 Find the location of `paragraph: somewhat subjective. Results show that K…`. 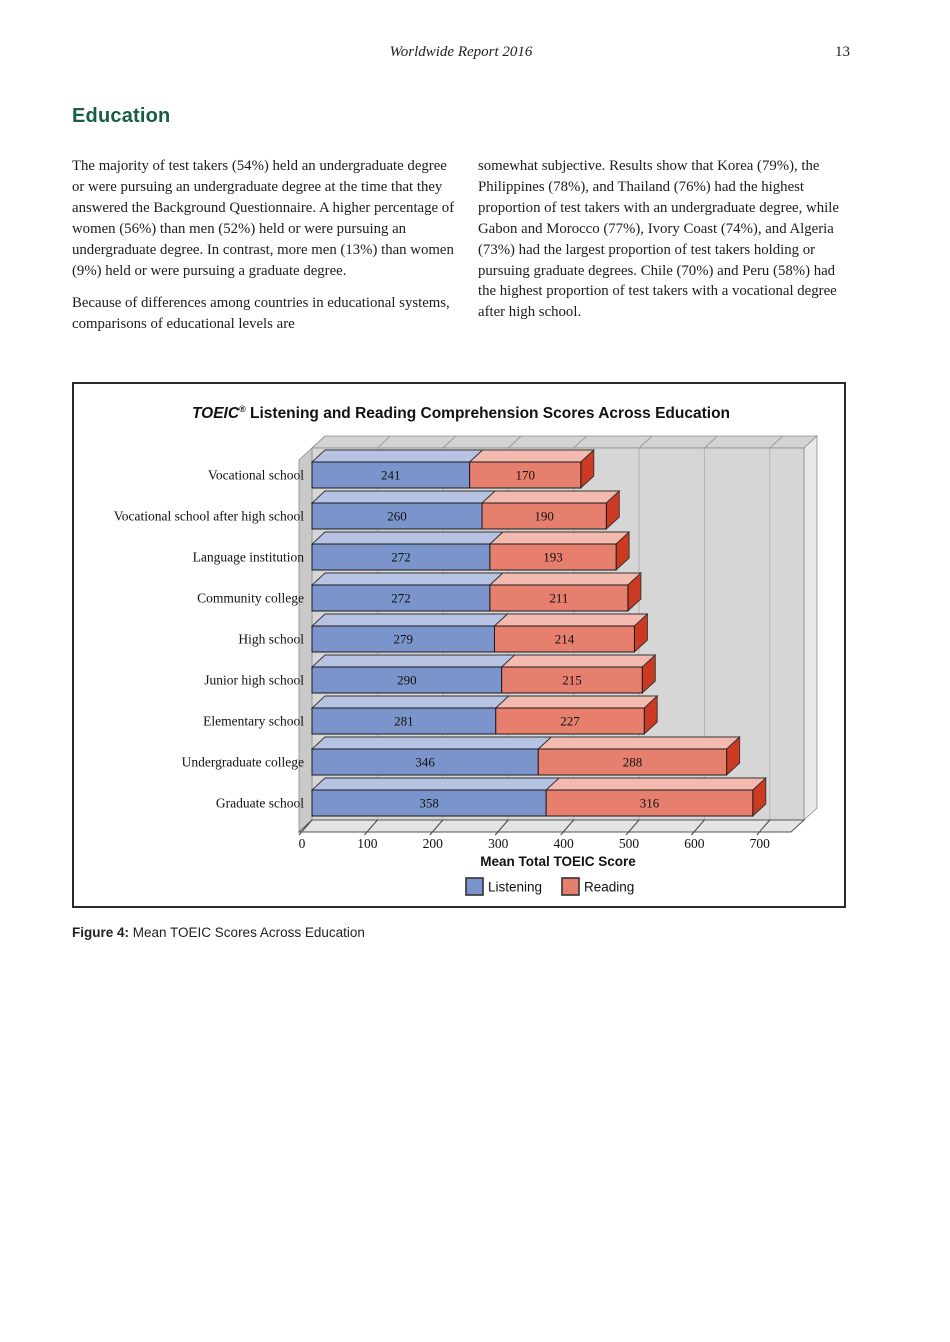

paragraph: somewhat subjective. Results show that K… is located at coordinates (658, 239).